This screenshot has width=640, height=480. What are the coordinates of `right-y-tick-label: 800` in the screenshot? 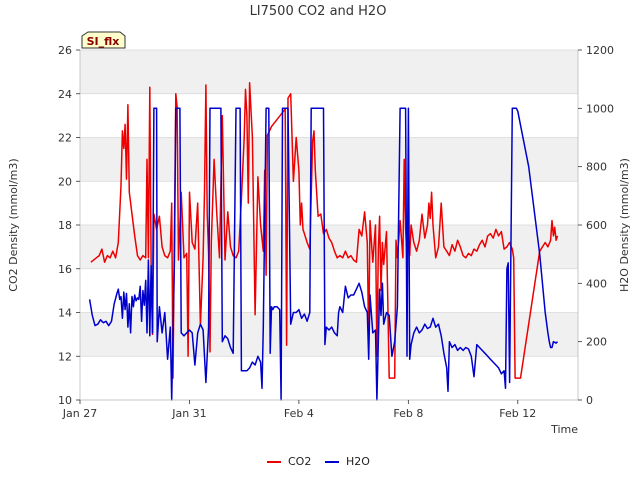 It's located at (596, 167).